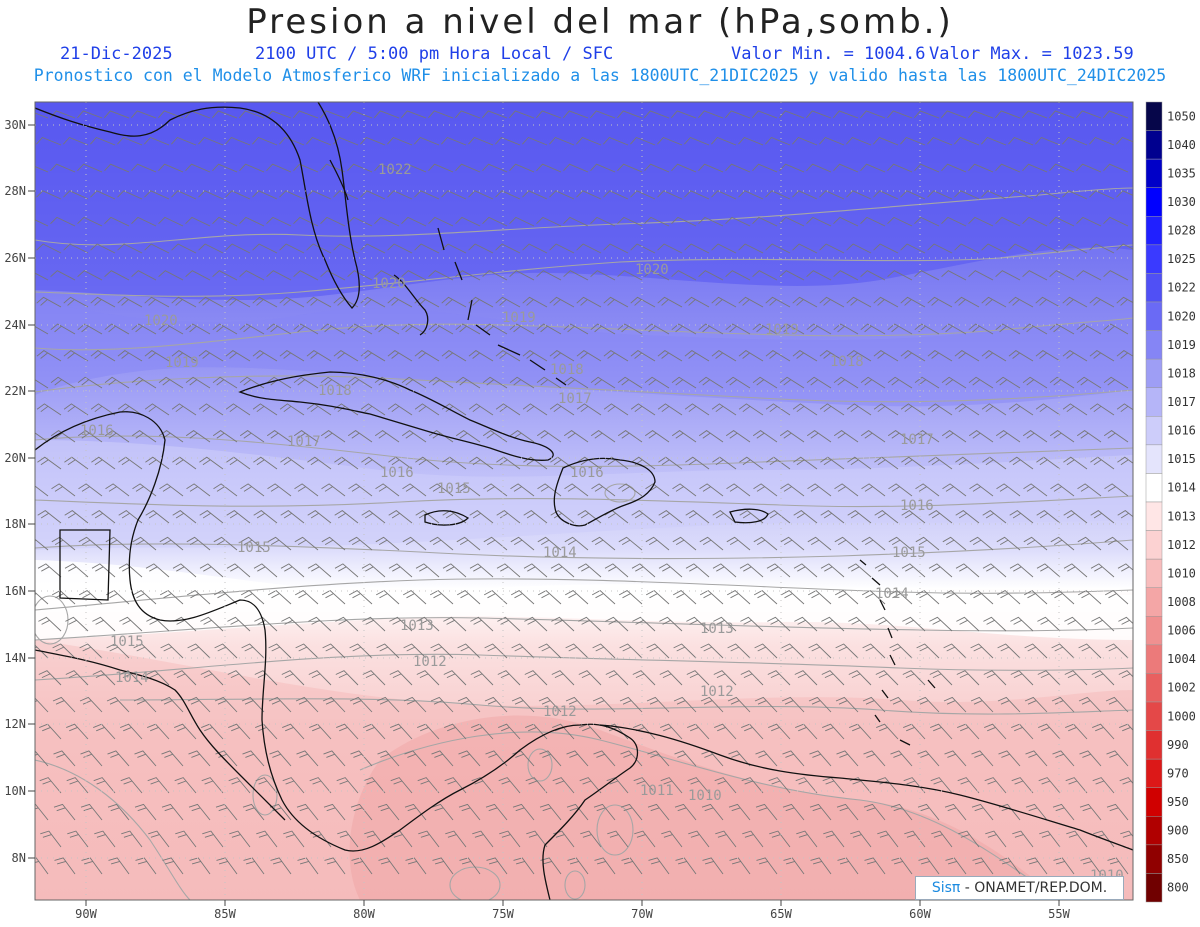  Describe the element at coordinates (182, 363) in the screenshot. I see `isobar-label: 1019` at that location.